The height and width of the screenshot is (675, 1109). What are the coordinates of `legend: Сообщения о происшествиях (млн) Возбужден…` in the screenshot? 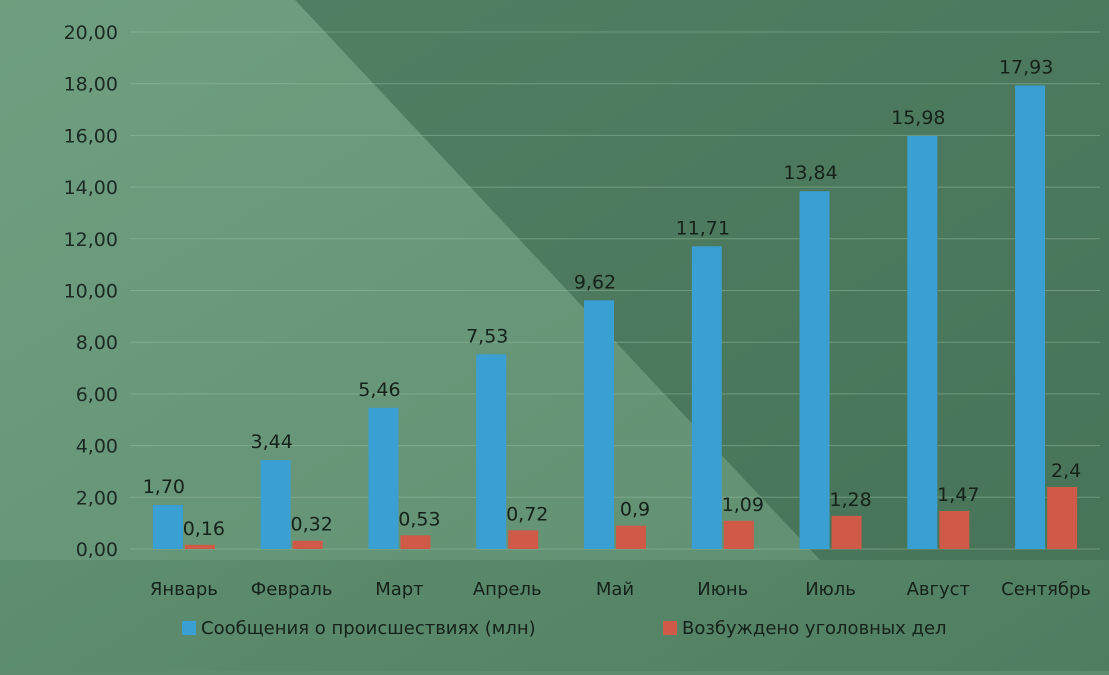 It's located at (564, 628).